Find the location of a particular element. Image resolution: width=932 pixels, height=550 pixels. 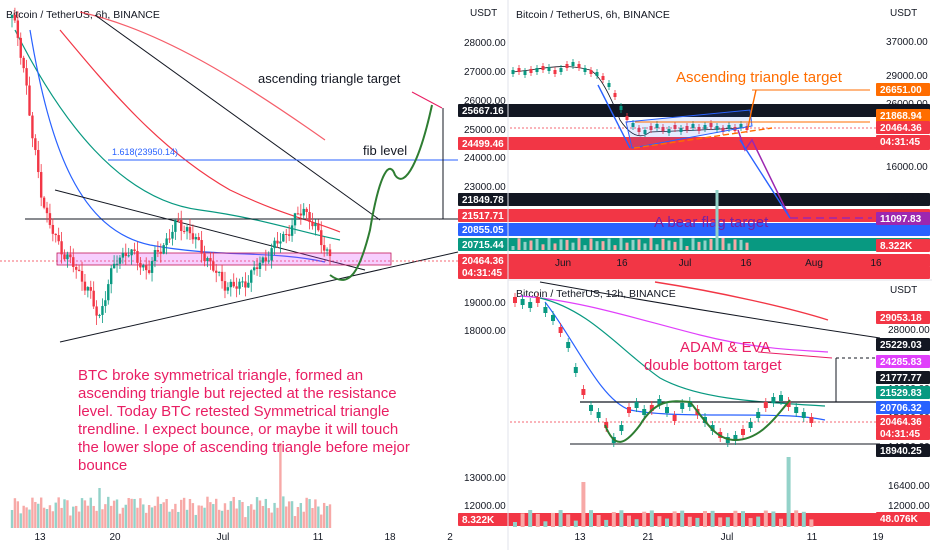

y-tick-label: 27000.00 is located at coordinates (485, 72).